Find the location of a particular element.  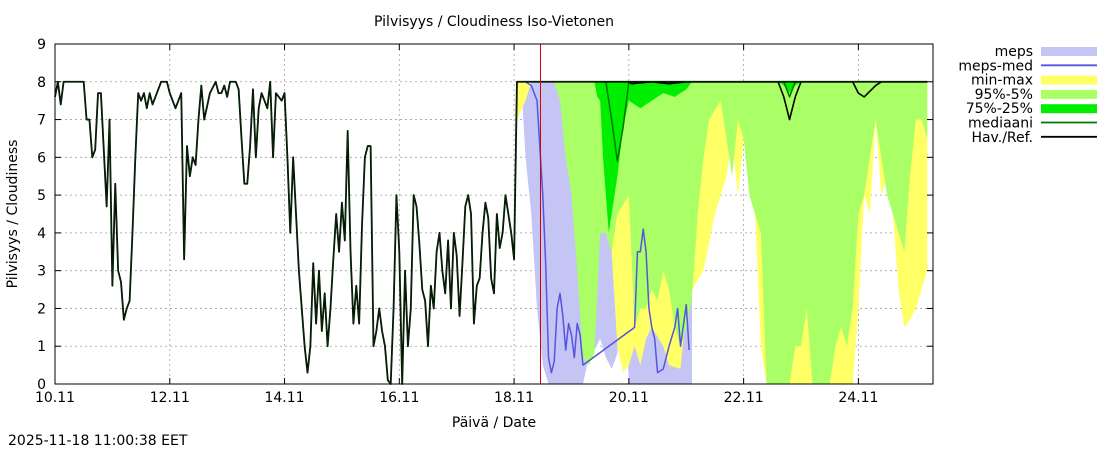

legend-label: min-max is located at coordinates (1002, 81).